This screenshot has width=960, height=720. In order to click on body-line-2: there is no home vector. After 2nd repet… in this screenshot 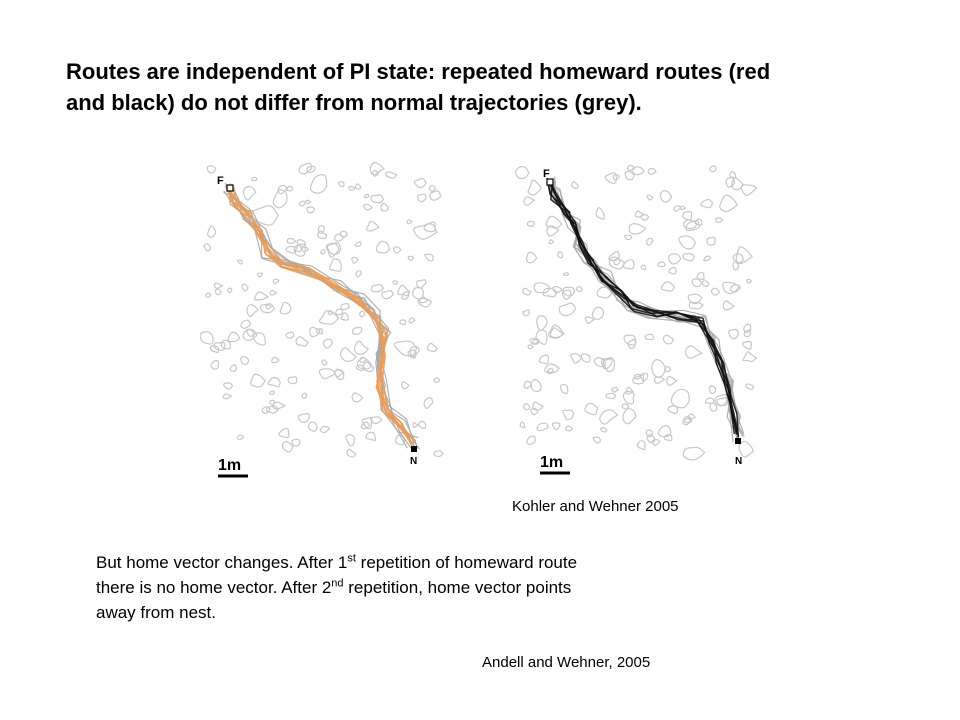, I will do `click(456, 587)`.